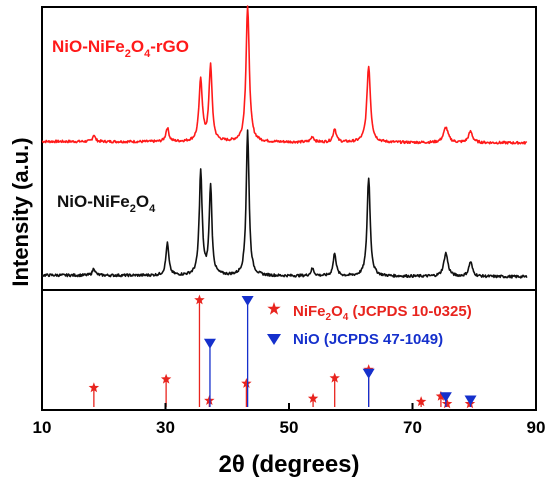 The width and height of the screenshot is (550, 483). What do you see at coordinates (274, 308) in the screenshot?
I see `legend-star-marker` at bounding box center [274, 308].